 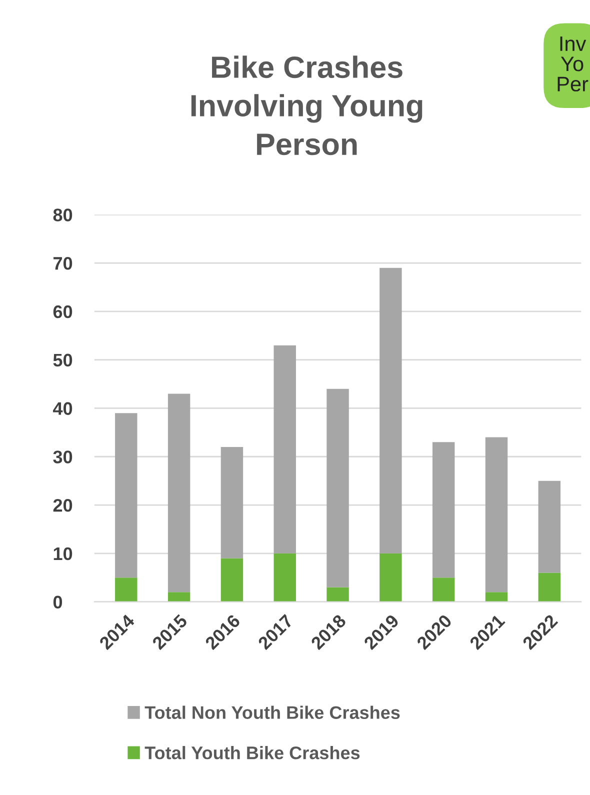 What do you see at coordinates (63, 263) in the screenshot?
I see `y-tick-label: 70` at bounding box center [63, 263].